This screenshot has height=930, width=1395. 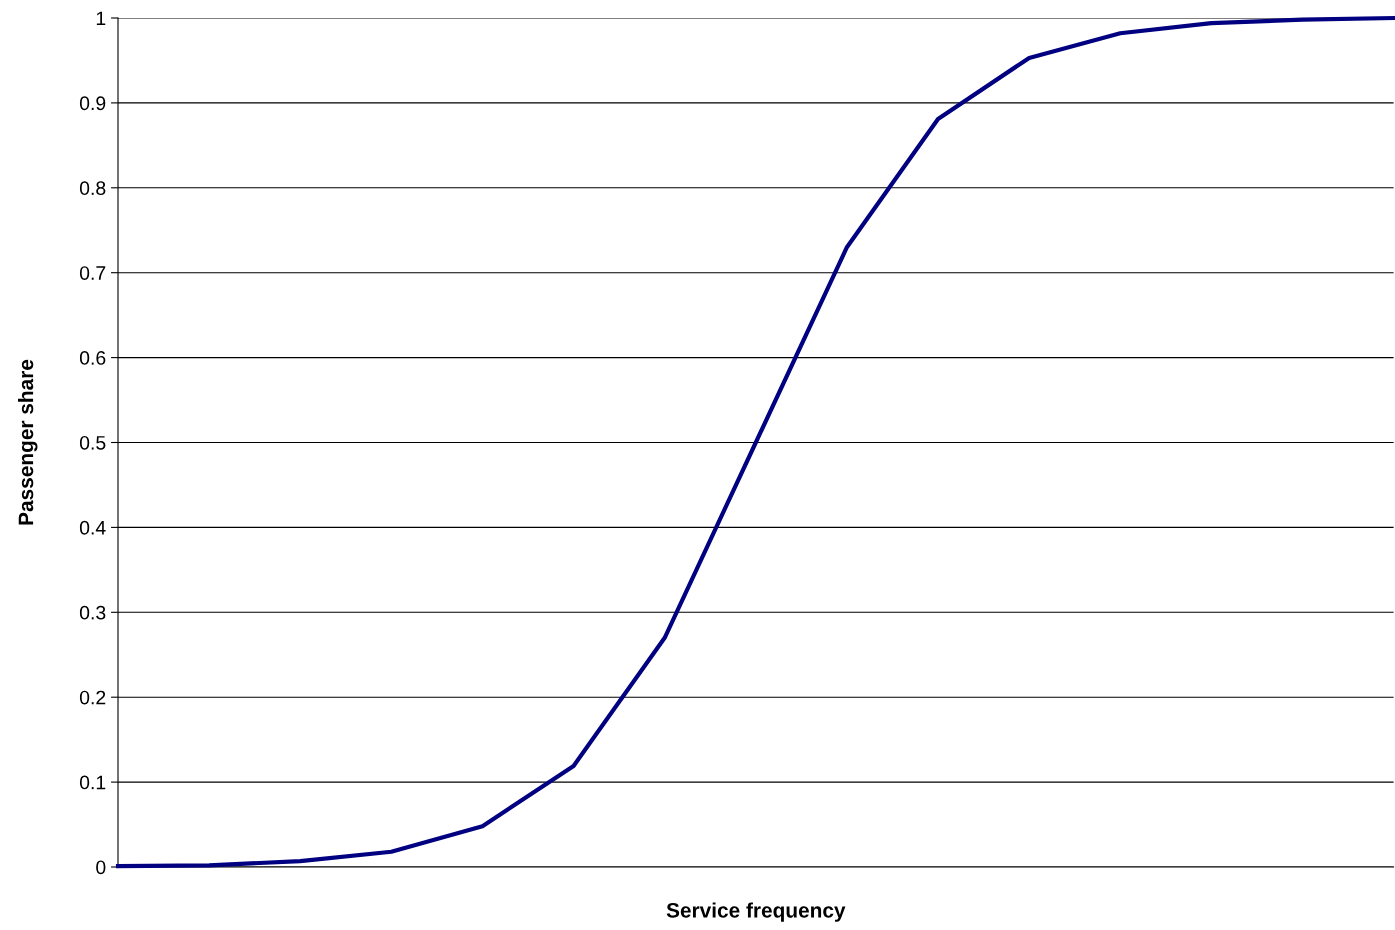 What do you see at coordinates (92, 612) in the screenshot?
I see `y-tick-label: 0.3` at bounding box center [92, 612].